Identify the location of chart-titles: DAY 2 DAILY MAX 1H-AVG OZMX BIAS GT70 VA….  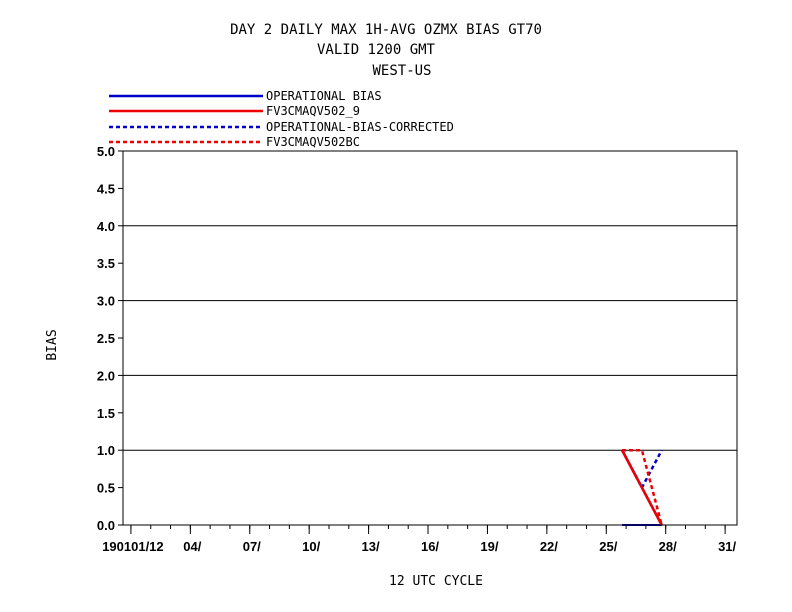
(386, 50).